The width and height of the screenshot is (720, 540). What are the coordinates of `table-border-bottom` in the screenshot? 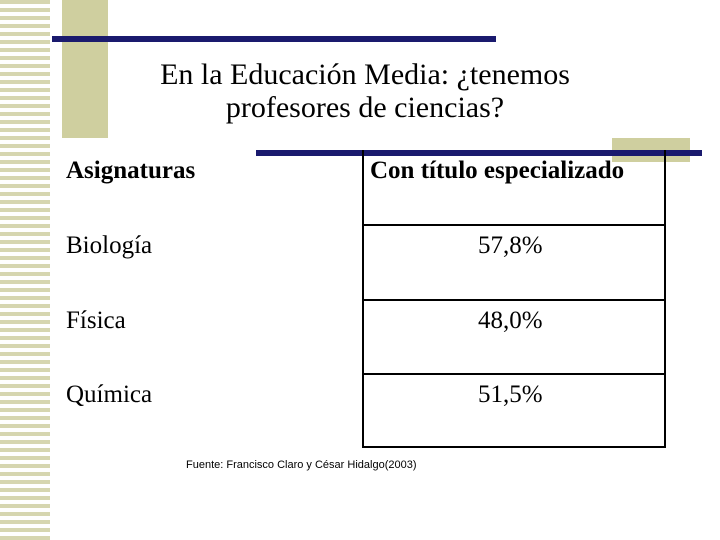 It's located at (514, 447).